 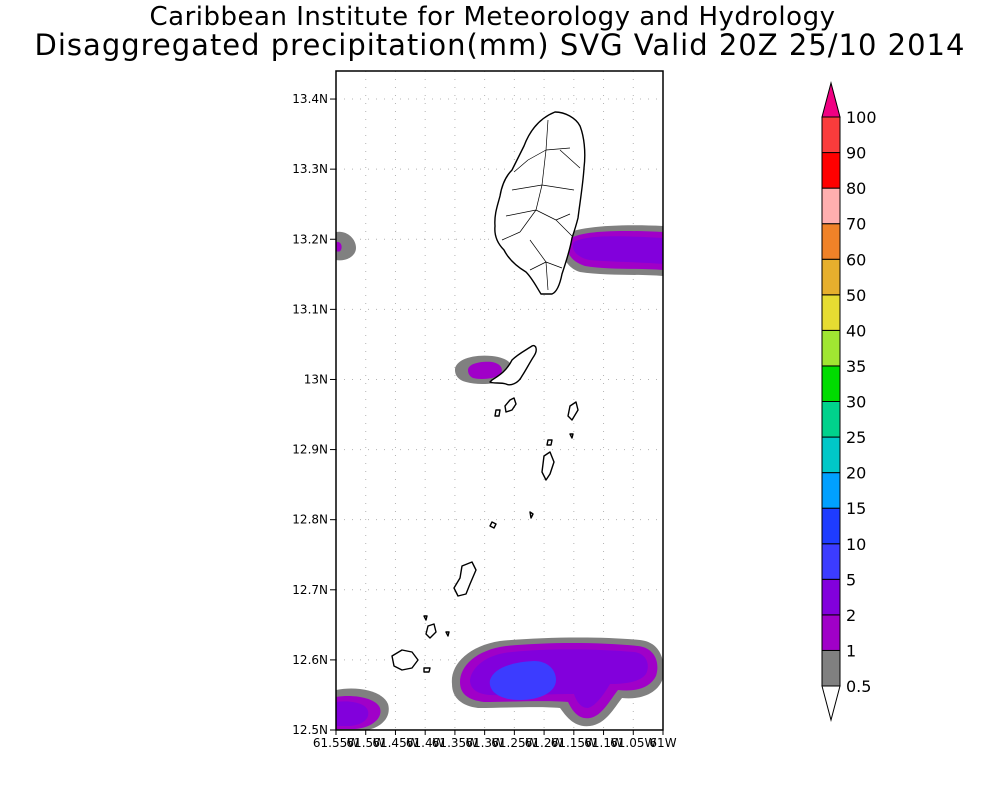 What do you see at coordinates (395, 743) in the screenshot?
I see `lon-label: 61.45W` at bounding box center [395, 743].